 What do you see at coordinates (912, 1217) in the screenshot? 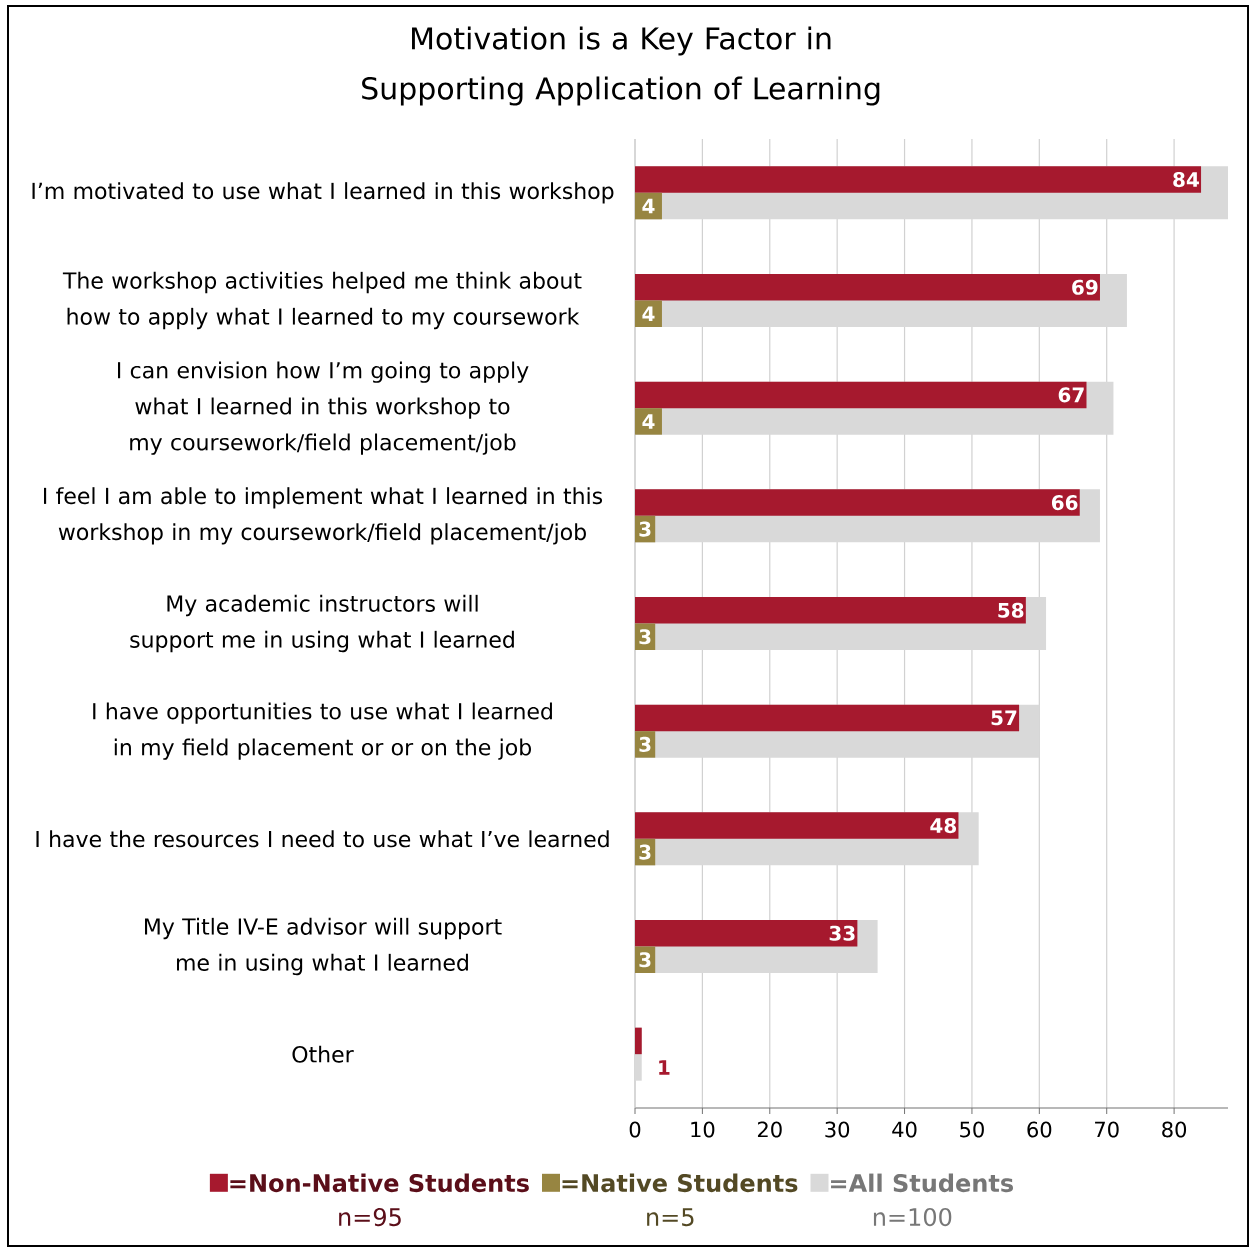
I see `text: n=100` at bounding box center [912, 1217].